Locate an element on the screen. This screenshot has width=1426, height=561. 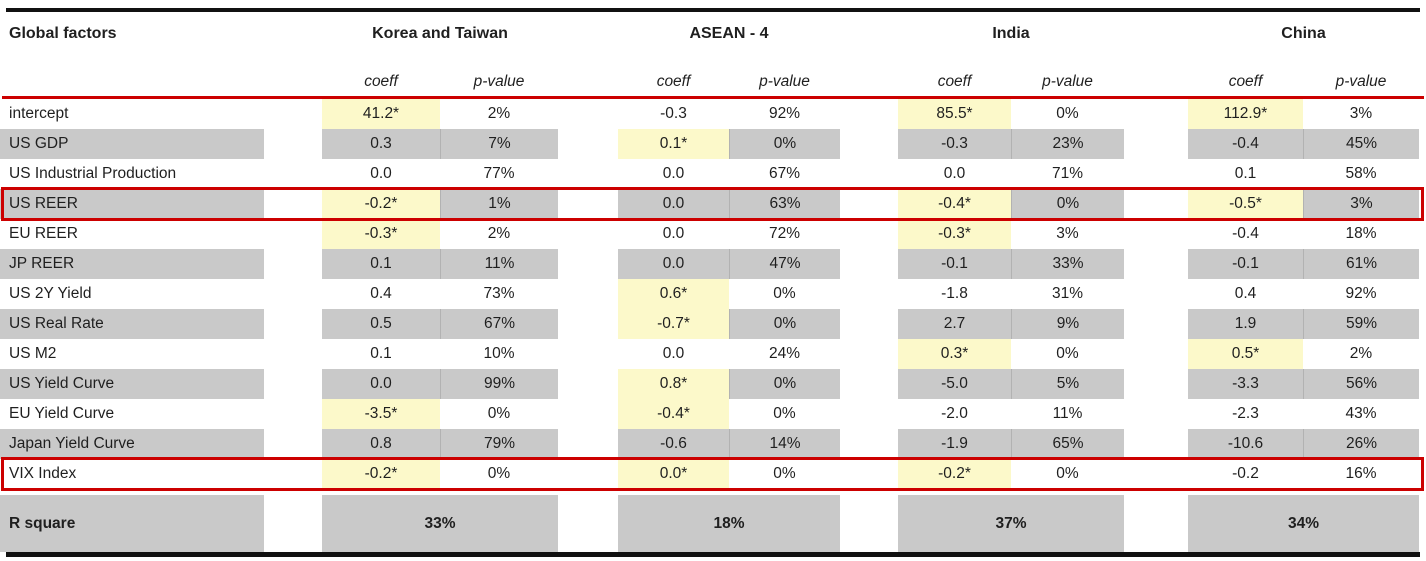
r-square-korea: 33% is located at coordinates (440, 523).